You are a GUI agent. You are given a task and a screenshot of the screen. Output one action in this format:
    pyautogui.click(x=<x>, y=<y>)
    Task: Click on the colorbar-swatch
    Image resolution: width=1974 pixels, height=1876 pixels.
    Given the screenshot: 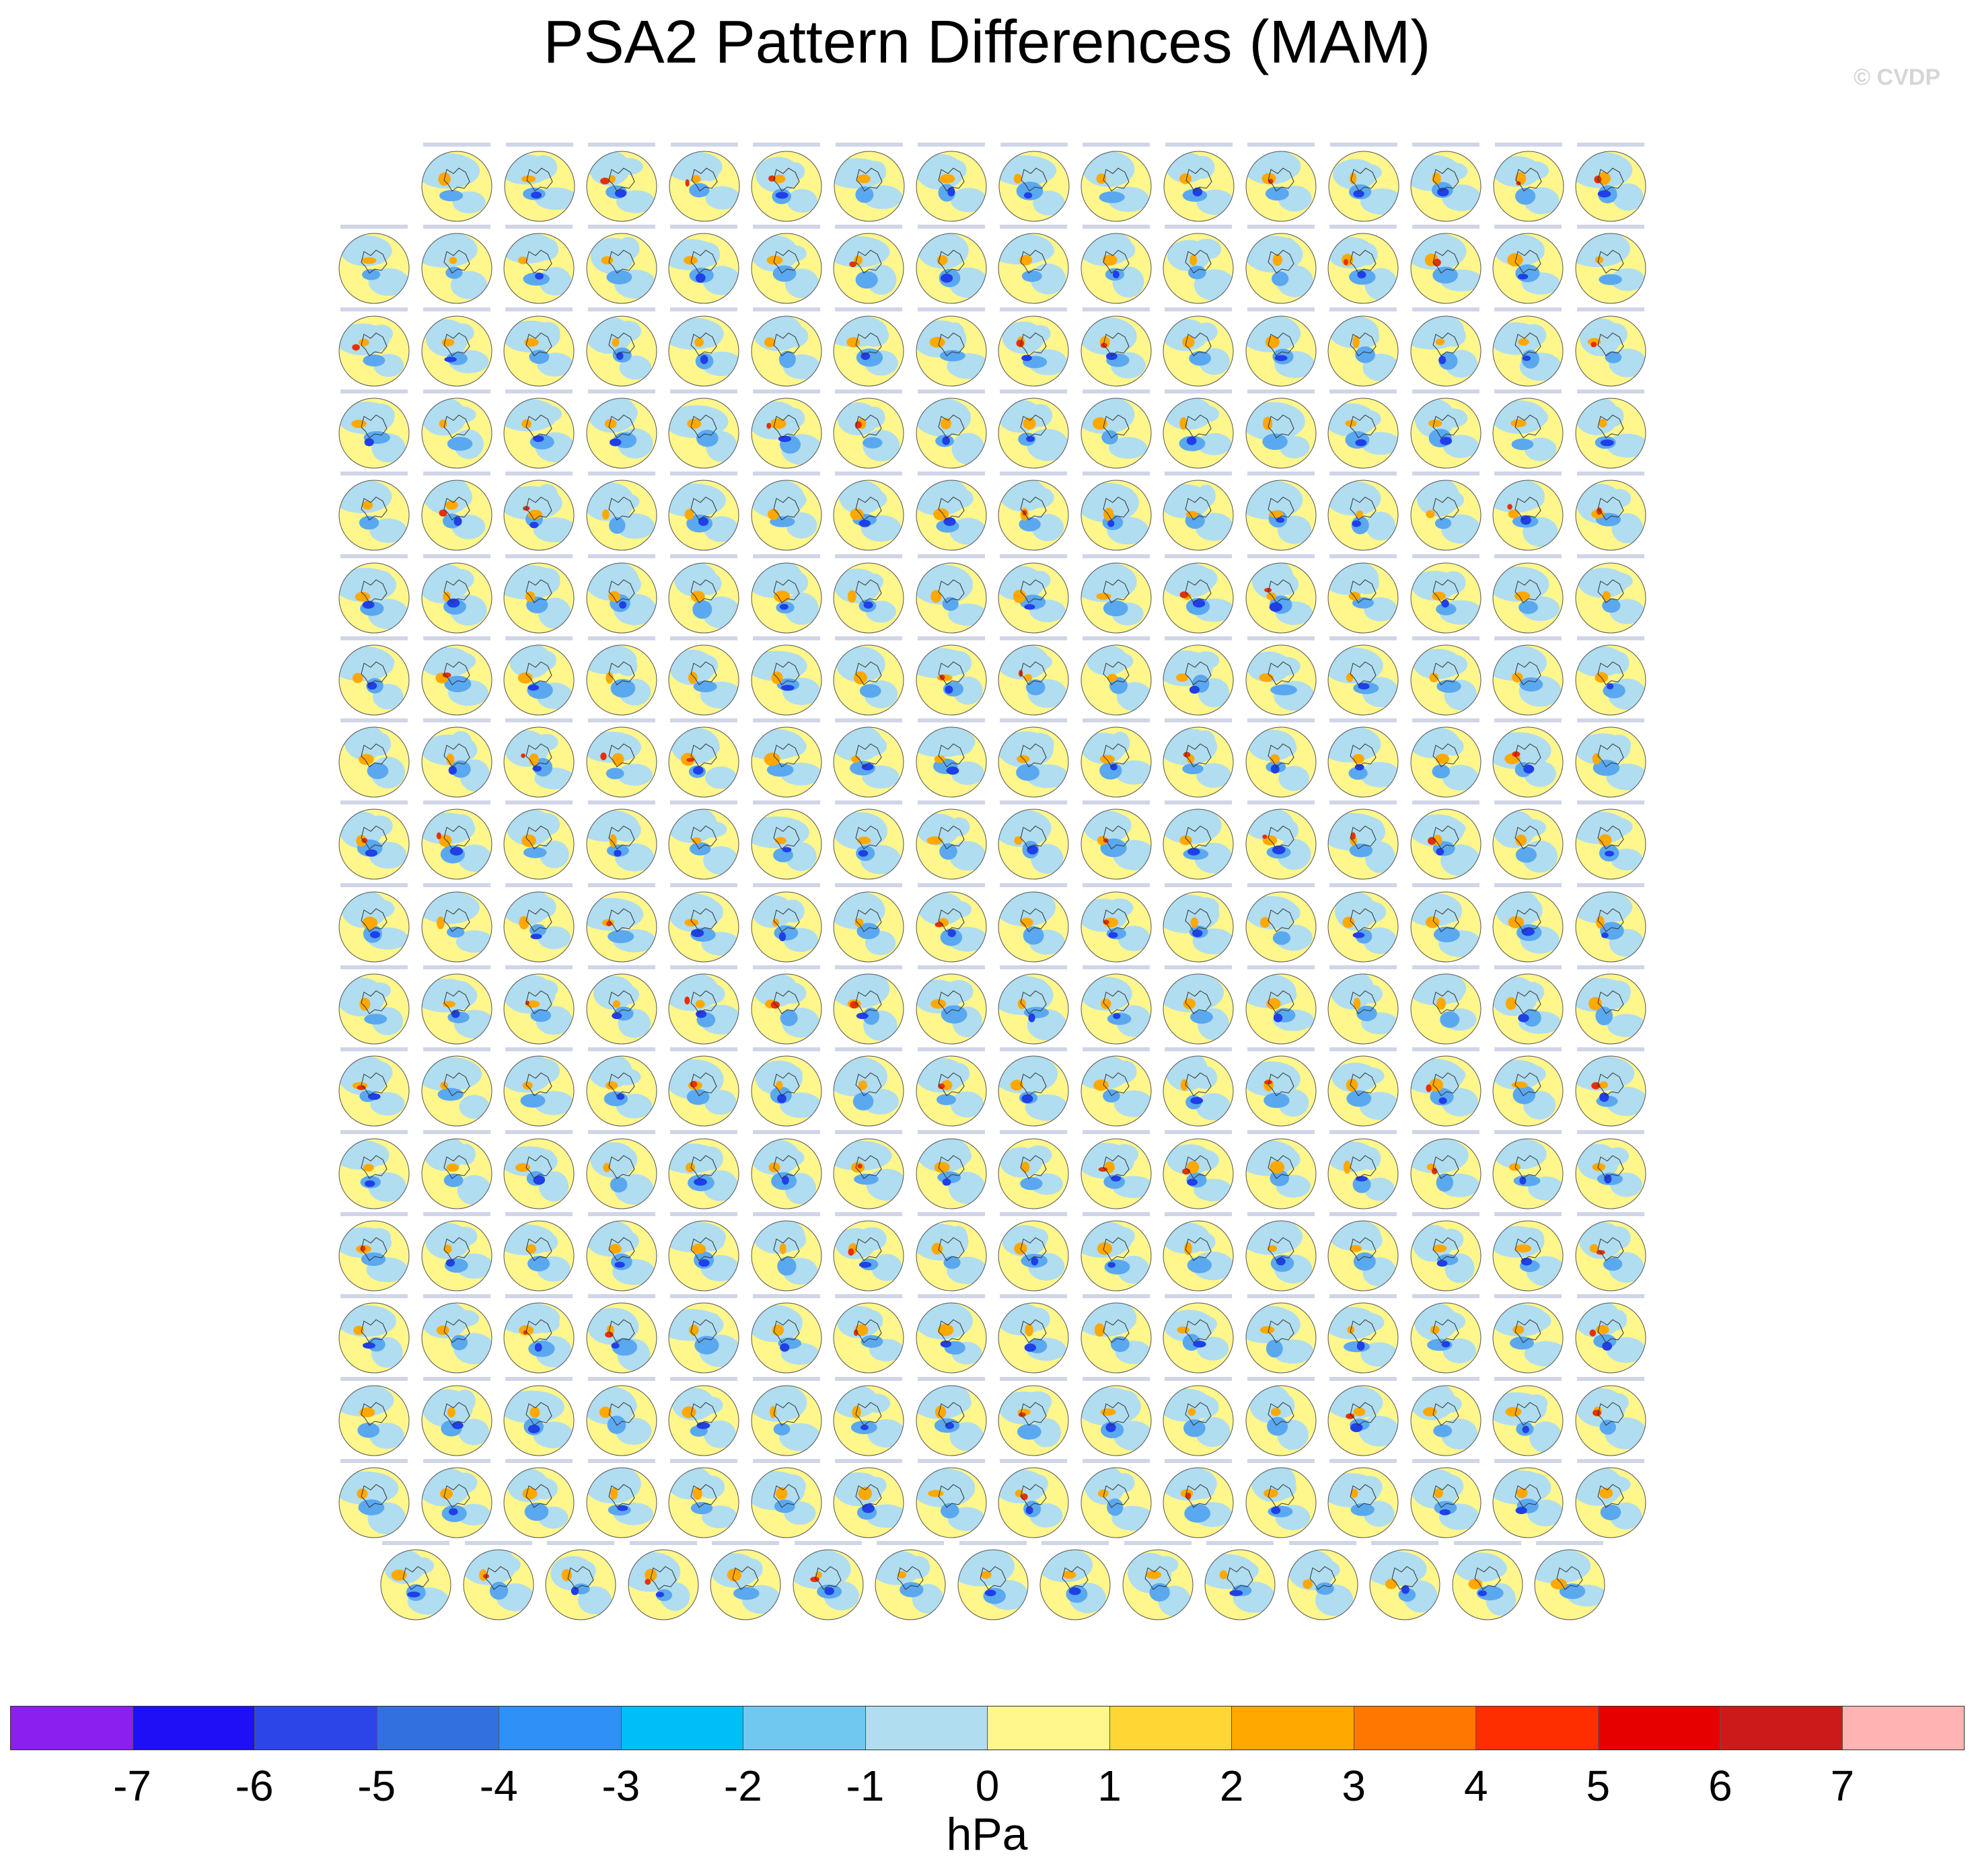 What is the action you would take?
    pyautogui.click(x=1293, y=1728)
    